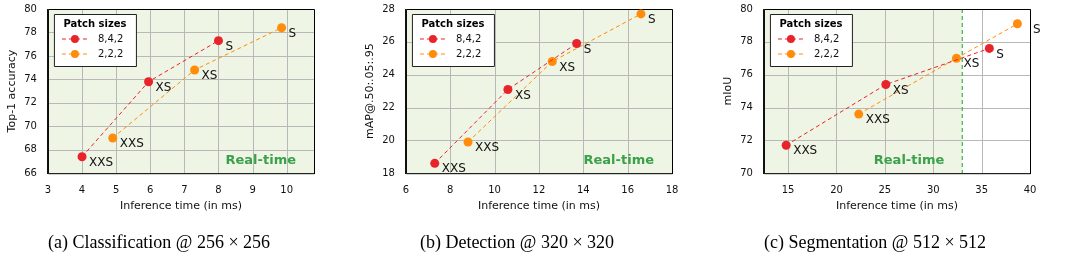 This screenshot has height=262, width=1074. I want to click on y-axis-title: Top-1 accuracy, so click(12, 91).